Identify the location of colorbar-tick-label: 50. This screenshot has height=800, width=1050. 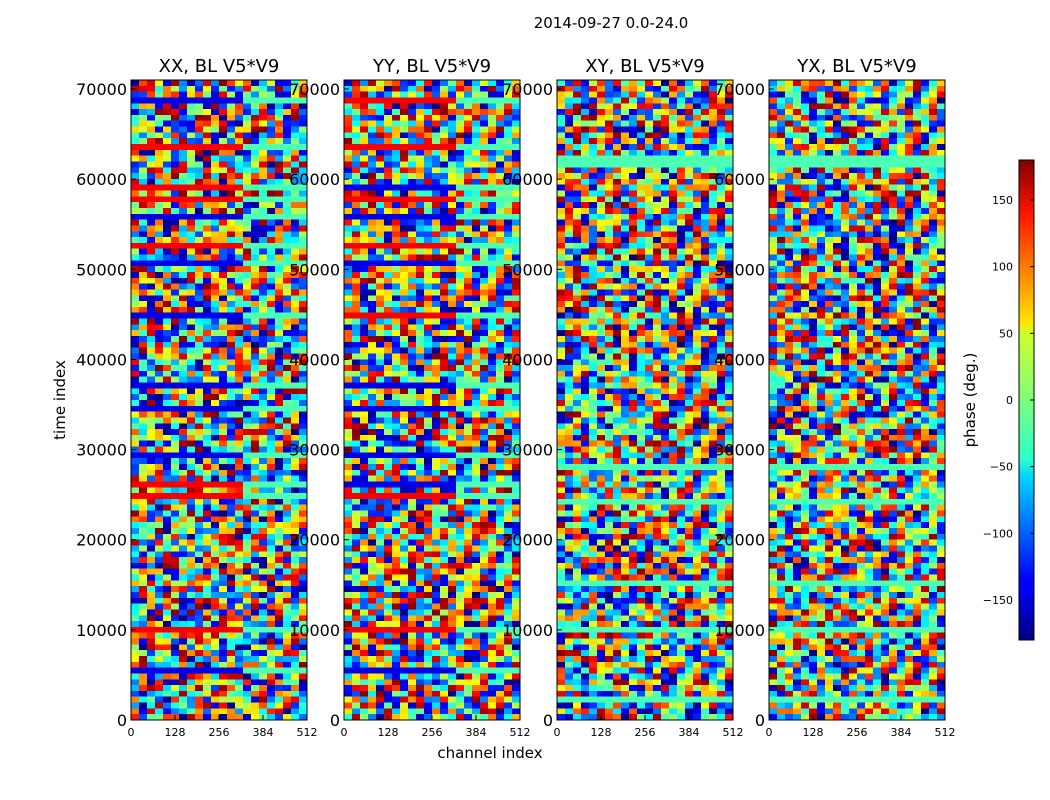
(1006, 333).